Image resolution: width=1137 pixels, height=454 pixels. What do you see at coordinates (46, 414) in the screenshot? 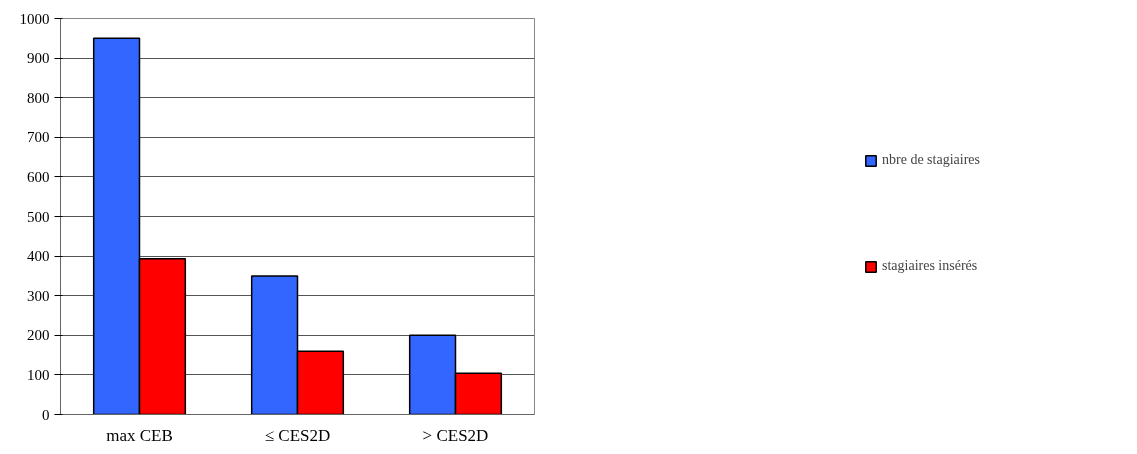
I see `y-tick-label: 0` at bounding box center [46, 414].